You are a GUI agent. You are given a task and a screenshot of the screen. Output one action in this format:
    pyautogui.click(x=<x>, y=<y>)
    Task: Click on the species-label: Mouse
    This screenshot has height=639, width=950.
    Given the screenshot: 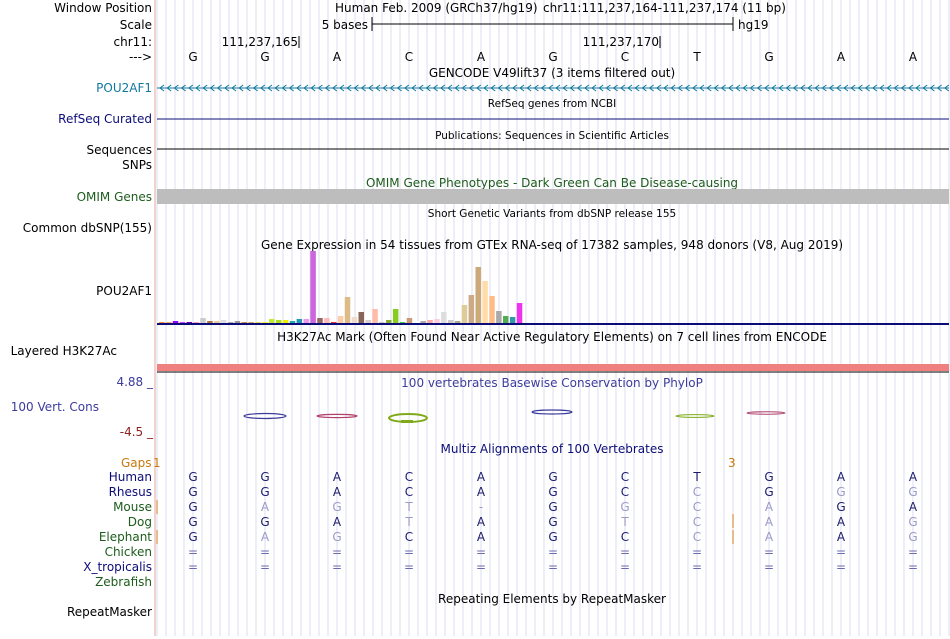 What is the action you would take?
    pyautogui.click(x=132, y=507)
    